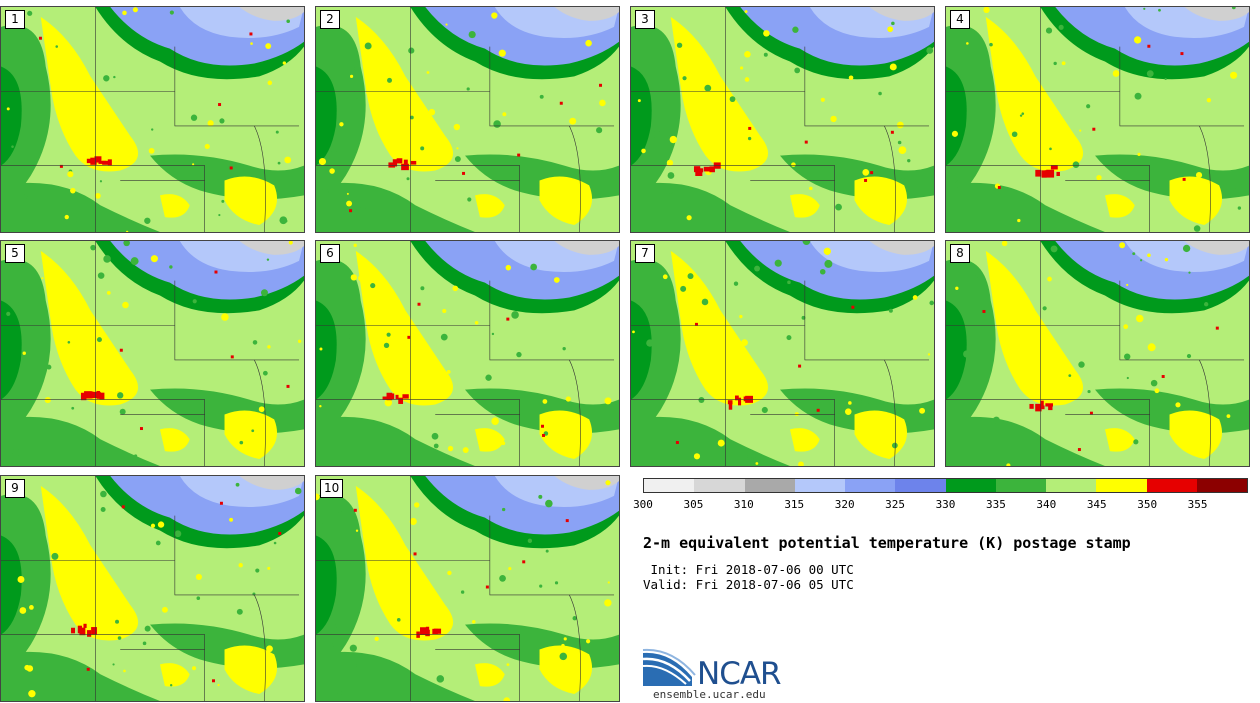  What do you see at coordinates (1147, 504) in the screenshot?
I see `colorbar-tick-label: 350` at bounding box center [1147, 504].